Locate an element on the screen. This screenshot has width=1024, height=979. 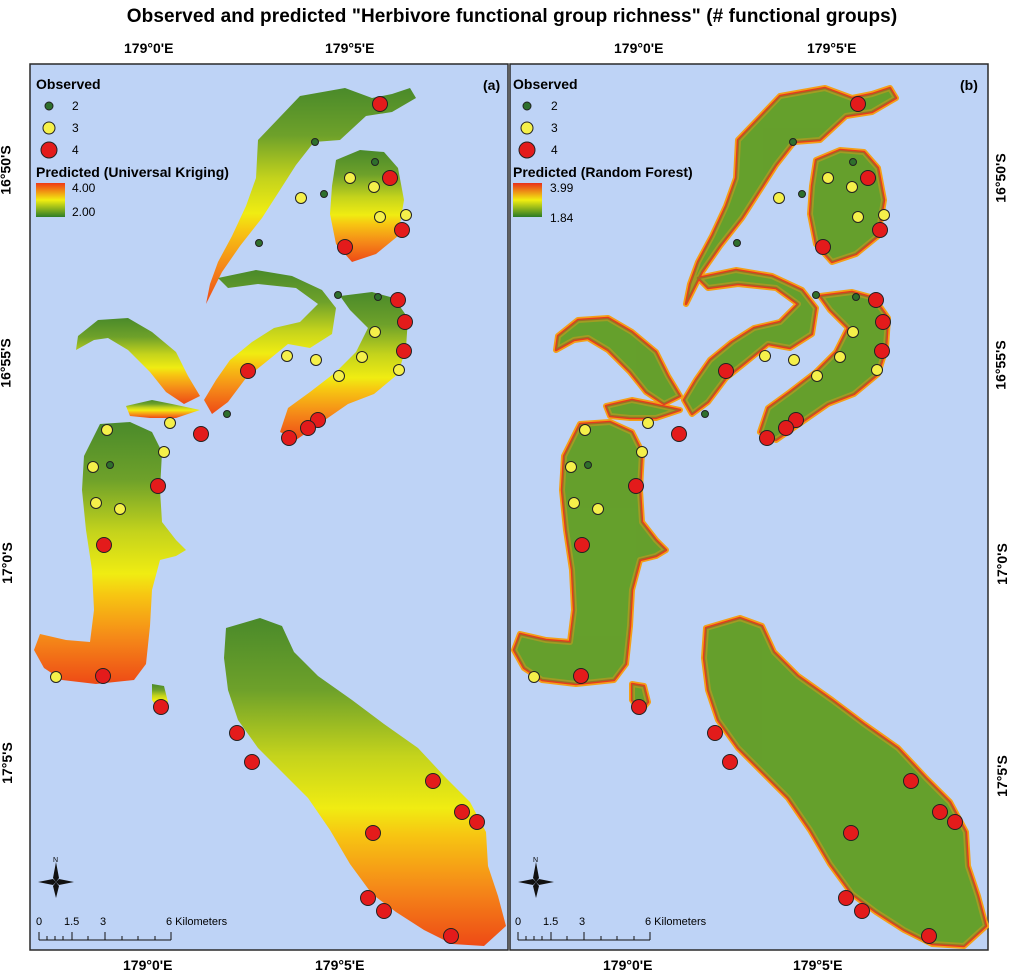
north-arrow-b: N is located at coordinates (536, 877).